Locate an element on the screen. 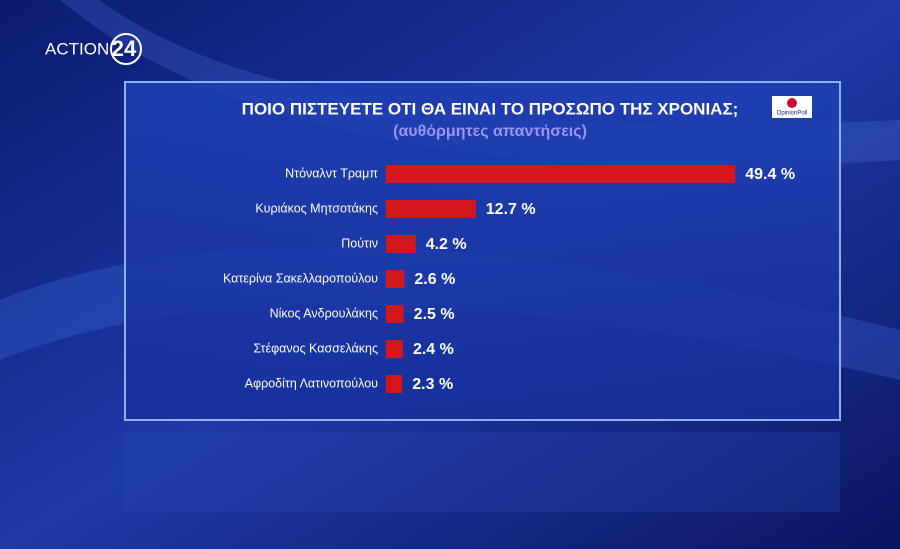 The image size is (900, 549). logo-ring is located at coordinates (126, 49).